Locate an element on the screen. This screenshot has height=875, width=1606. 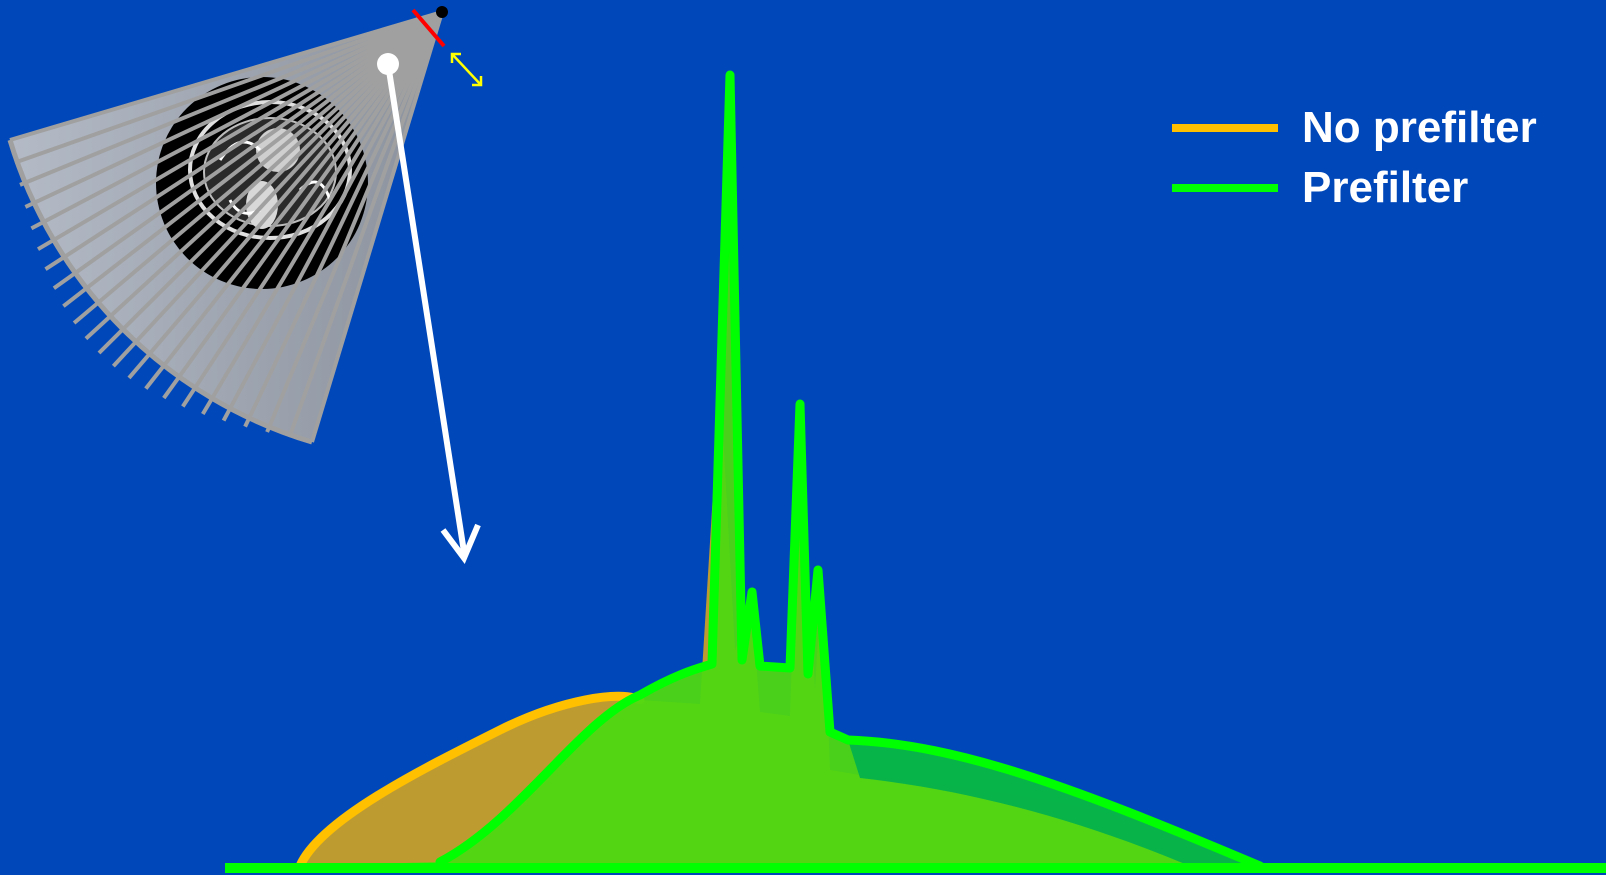
legend-item-prefilter: Prefilter is located at coordinates (1354, 188).